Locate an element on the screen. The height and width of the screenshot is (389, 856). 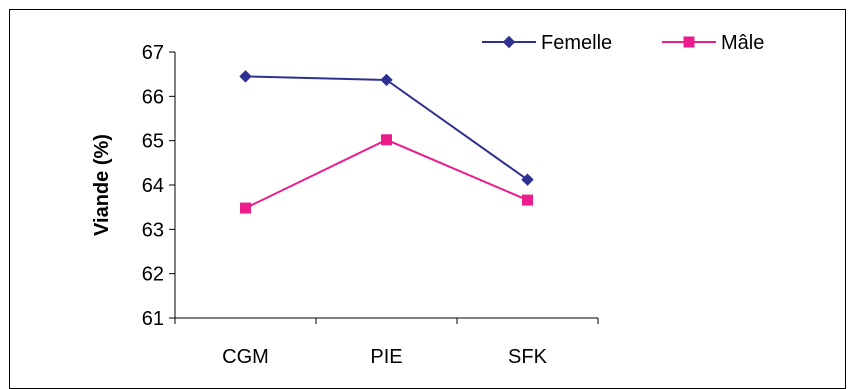
y-tick-label: 67 is located at coordinates (153, 53).